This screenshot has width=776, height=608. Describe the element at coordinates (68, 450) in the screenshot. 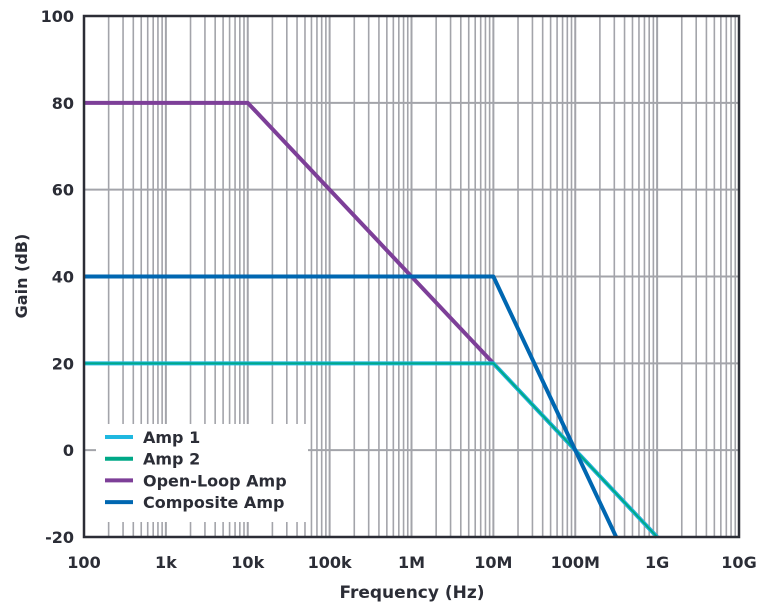

I see `y-tick-label: 0` at that location.